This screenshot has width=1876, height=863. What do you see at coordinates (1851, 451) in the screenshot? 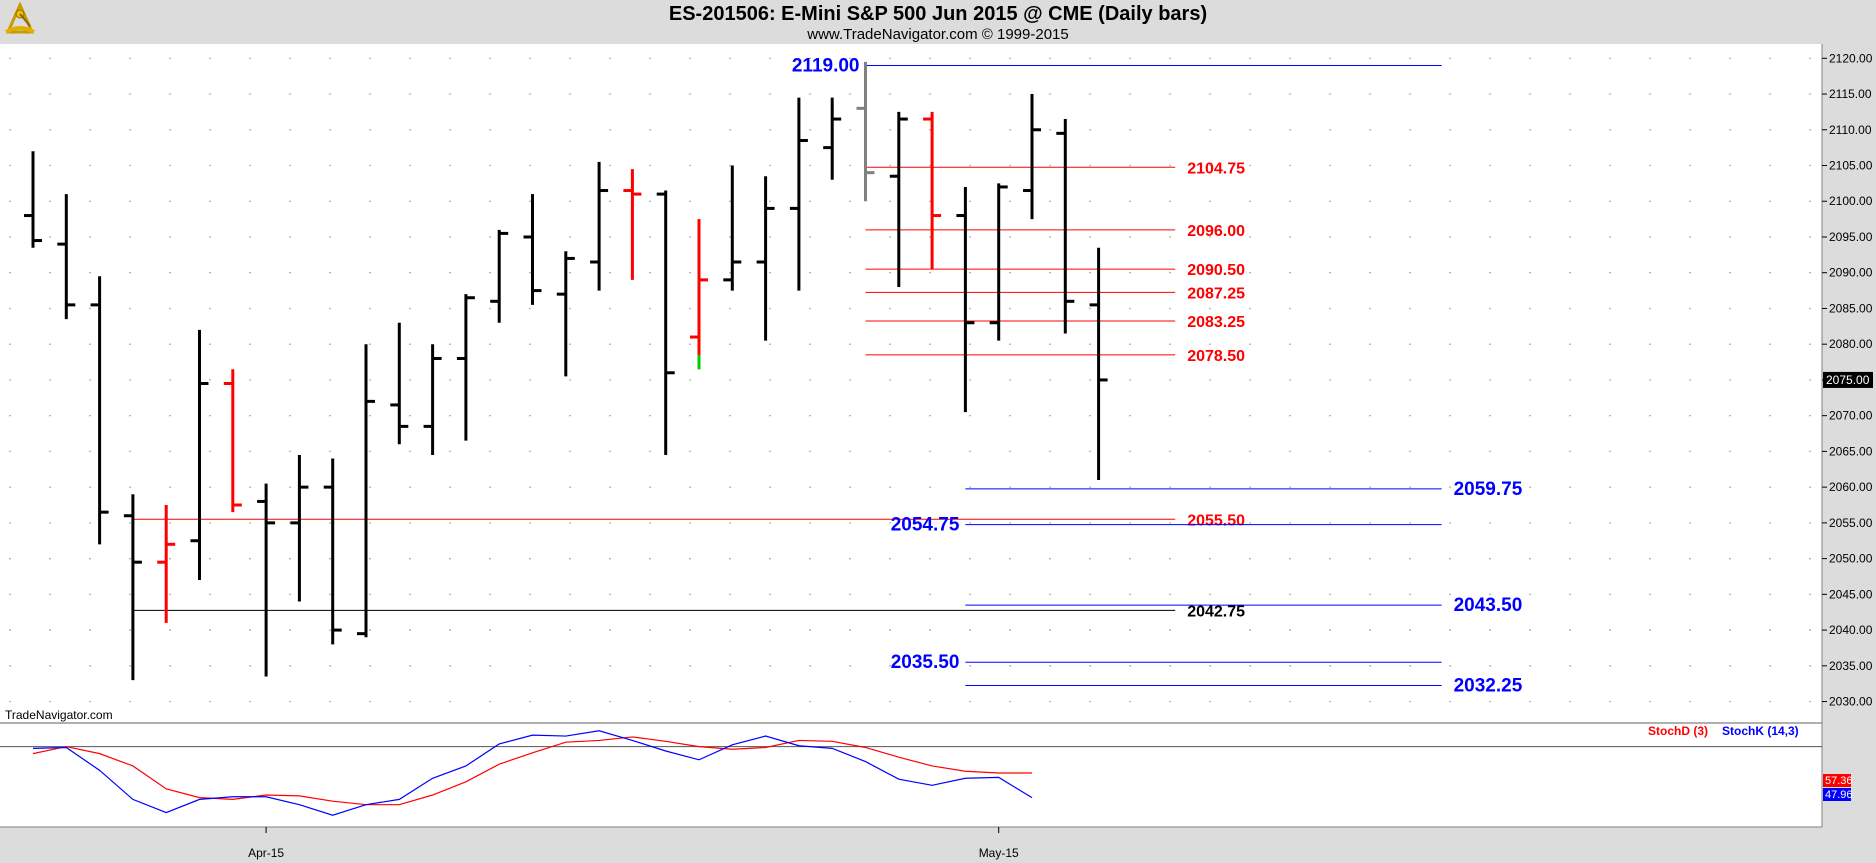
I see `y-tick-label: 2065.00` at bounding box center [1851, 451].